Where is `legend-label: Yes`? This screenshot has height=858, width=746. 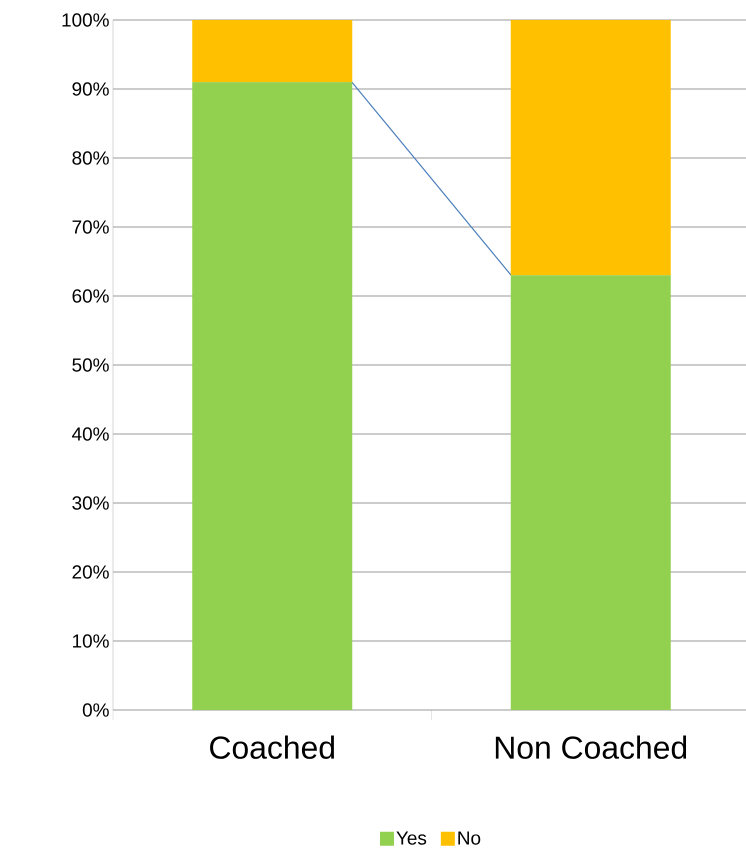 legend-label: Yes is located at coordinates (411, 838).